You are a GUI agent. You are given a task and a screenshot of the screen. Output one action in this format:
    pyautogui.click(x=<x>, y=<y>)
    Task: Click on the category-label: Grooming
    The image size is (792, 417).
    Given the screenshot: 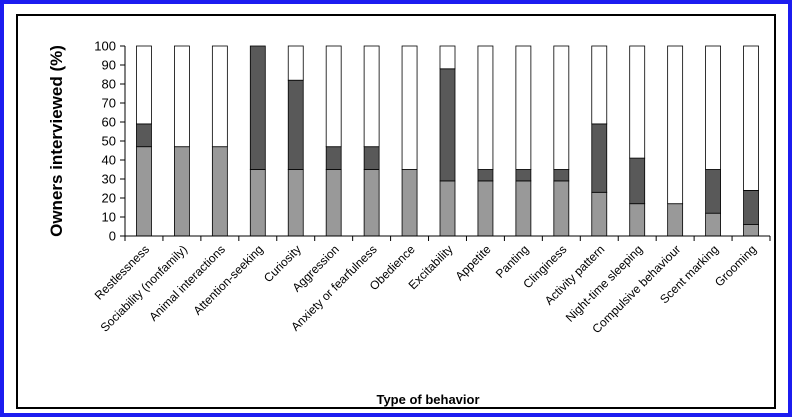 What is the action you would take?
    pyautogui.click(x=735, y=265)
    